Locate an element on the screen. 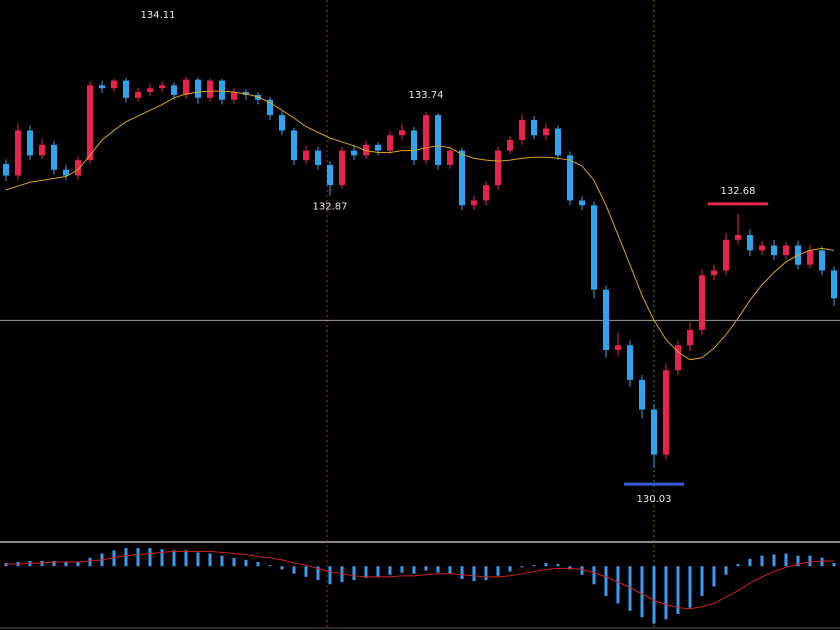  signal-line is located at coordinates (420, 580).